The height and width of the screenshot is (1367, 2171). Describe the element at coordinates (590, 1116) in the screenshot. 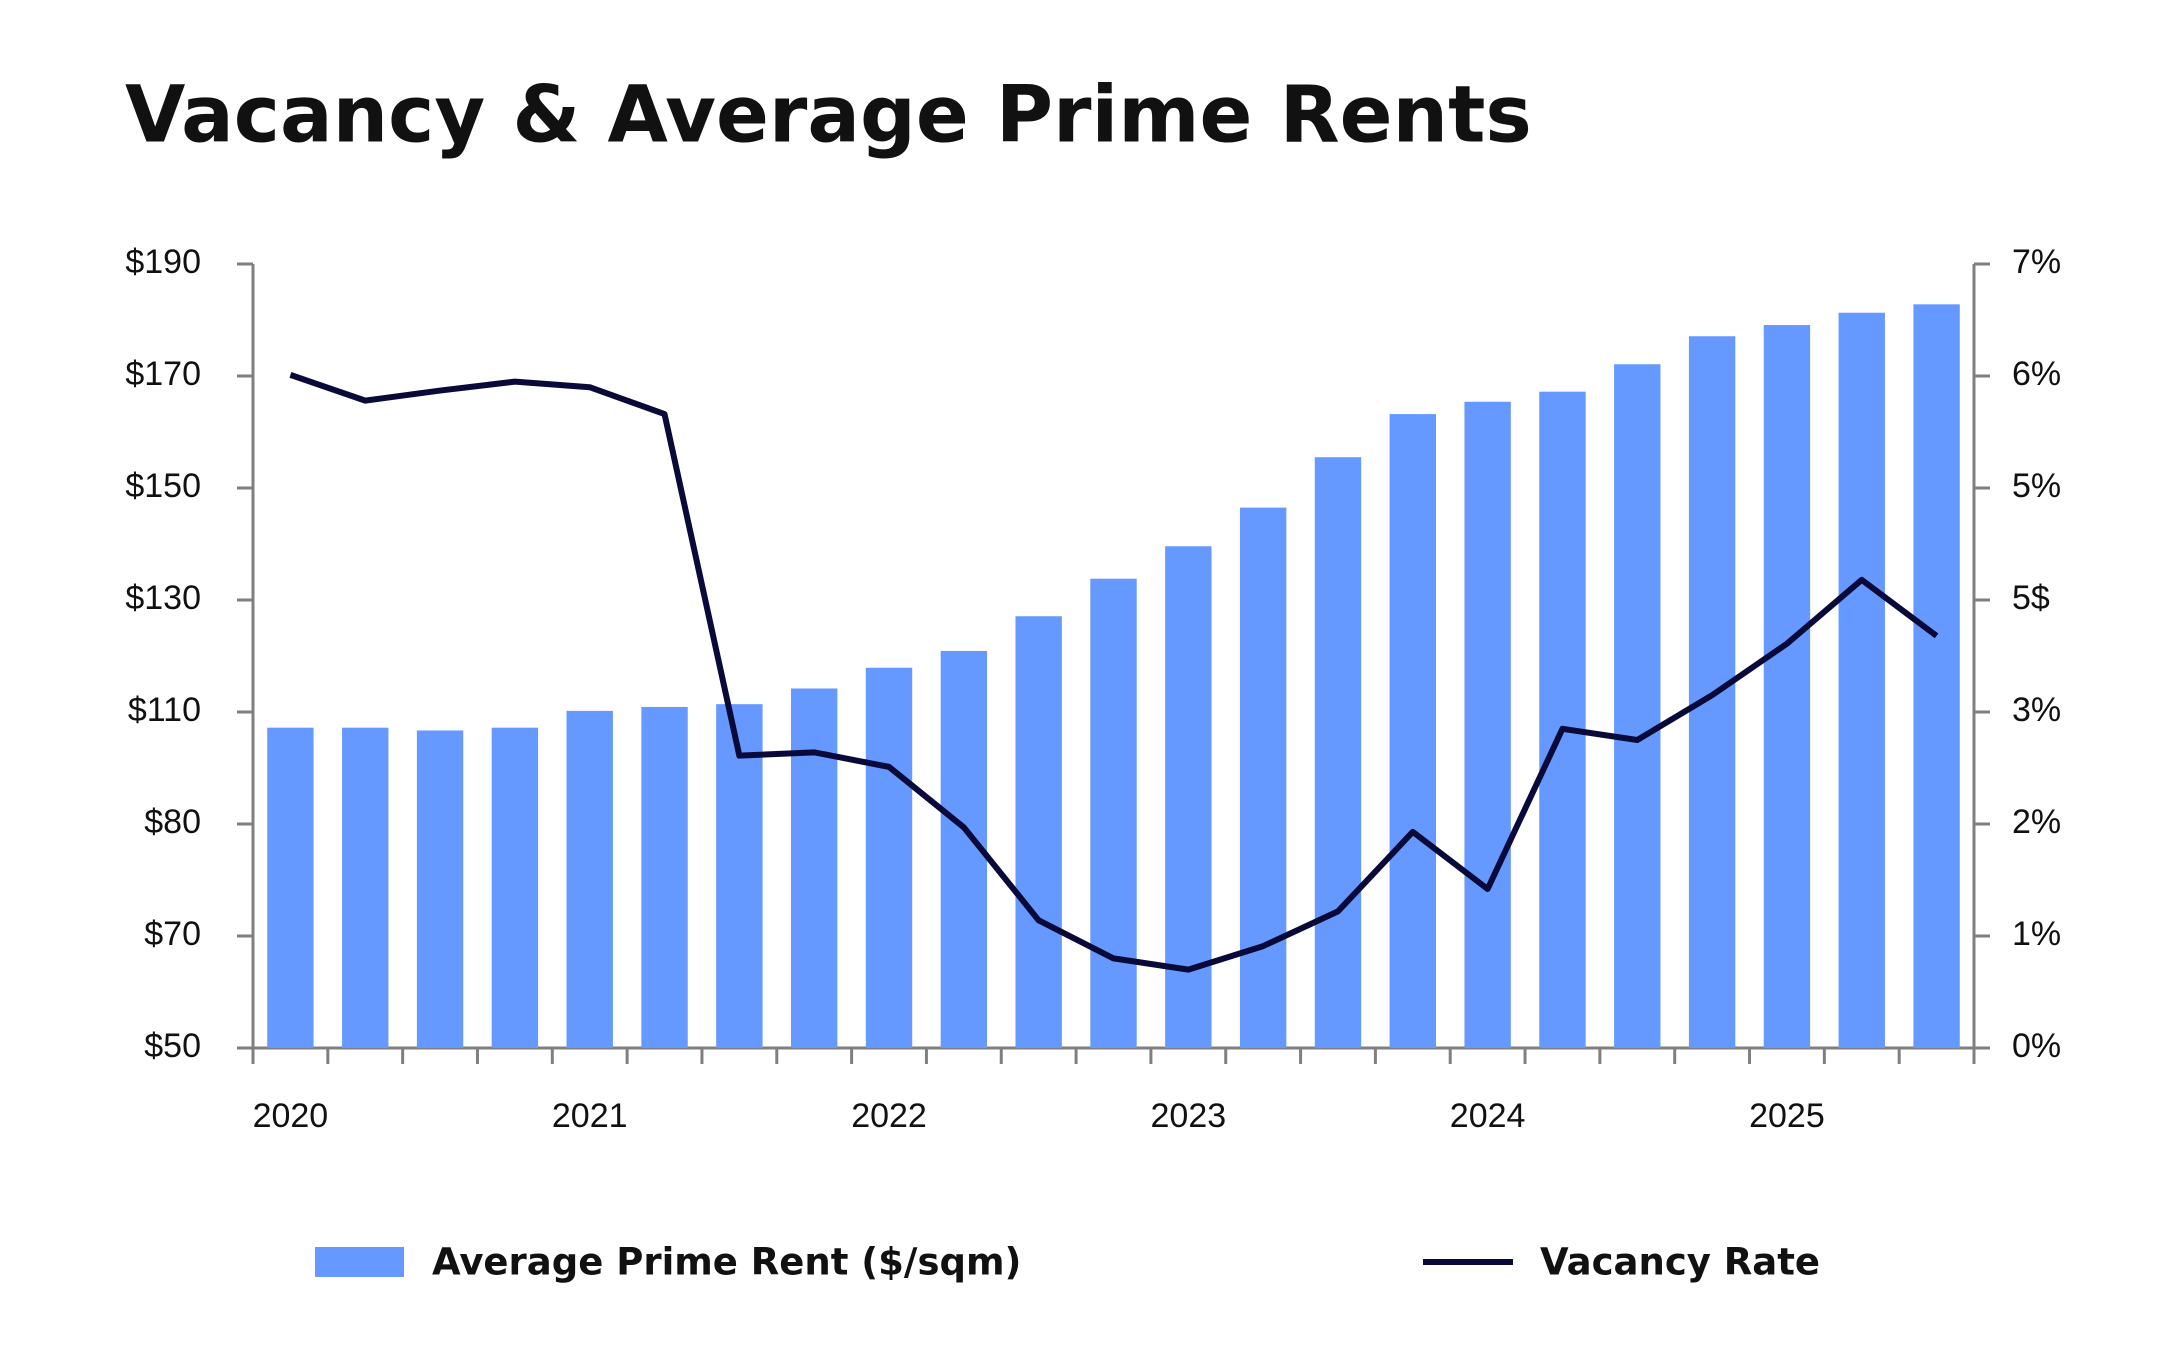

I see `x-tick-label: 2021` at that location.